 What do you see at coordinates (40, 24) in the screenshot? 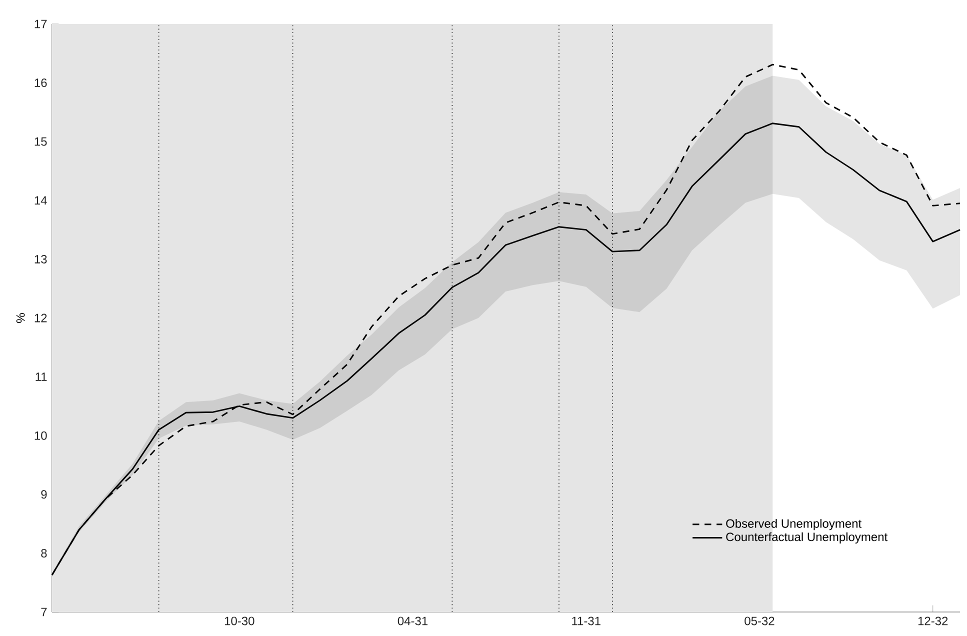
I see `y-tick-label: 17` at bounding box center [40, 24].